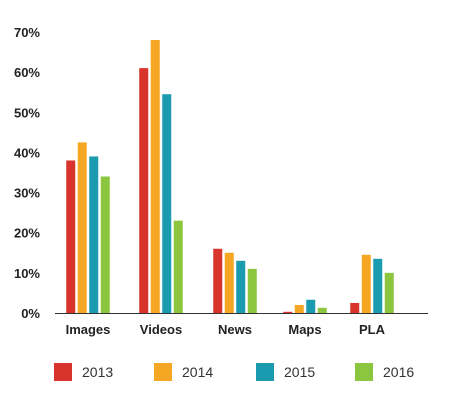  I want to click on bar-maps-2013, so click(288, 312).